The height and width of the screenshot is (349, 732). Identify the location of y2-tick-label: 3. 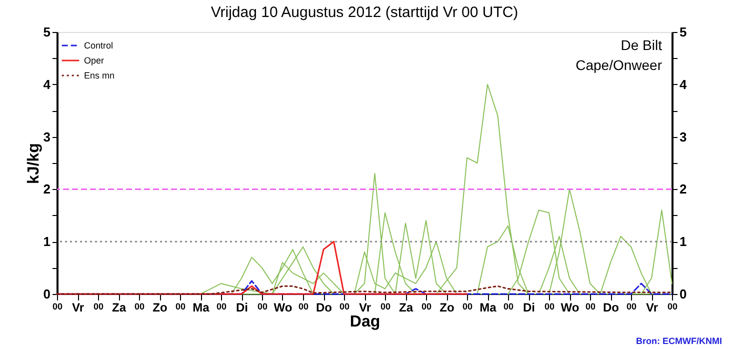
(683, 136).